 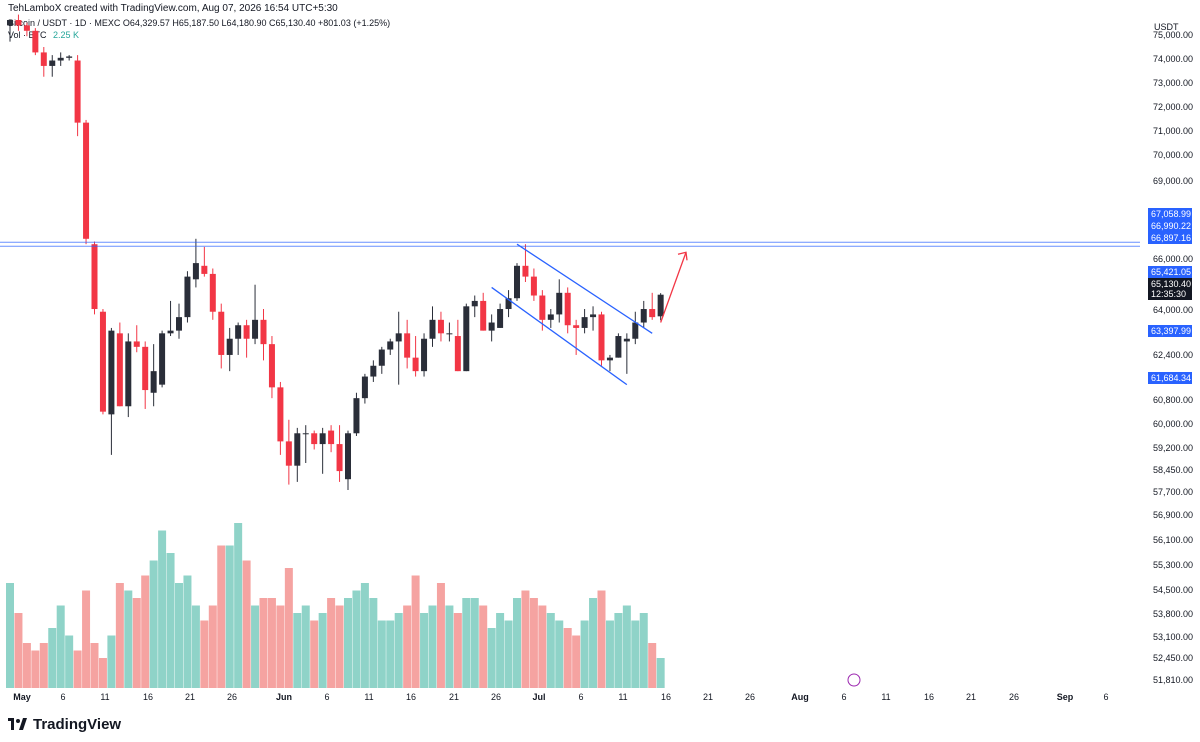 What do you see at coordinates (1166, 27) in the screenshot?
I see `currency-label: USDT` at bounding box center [1166, 27].